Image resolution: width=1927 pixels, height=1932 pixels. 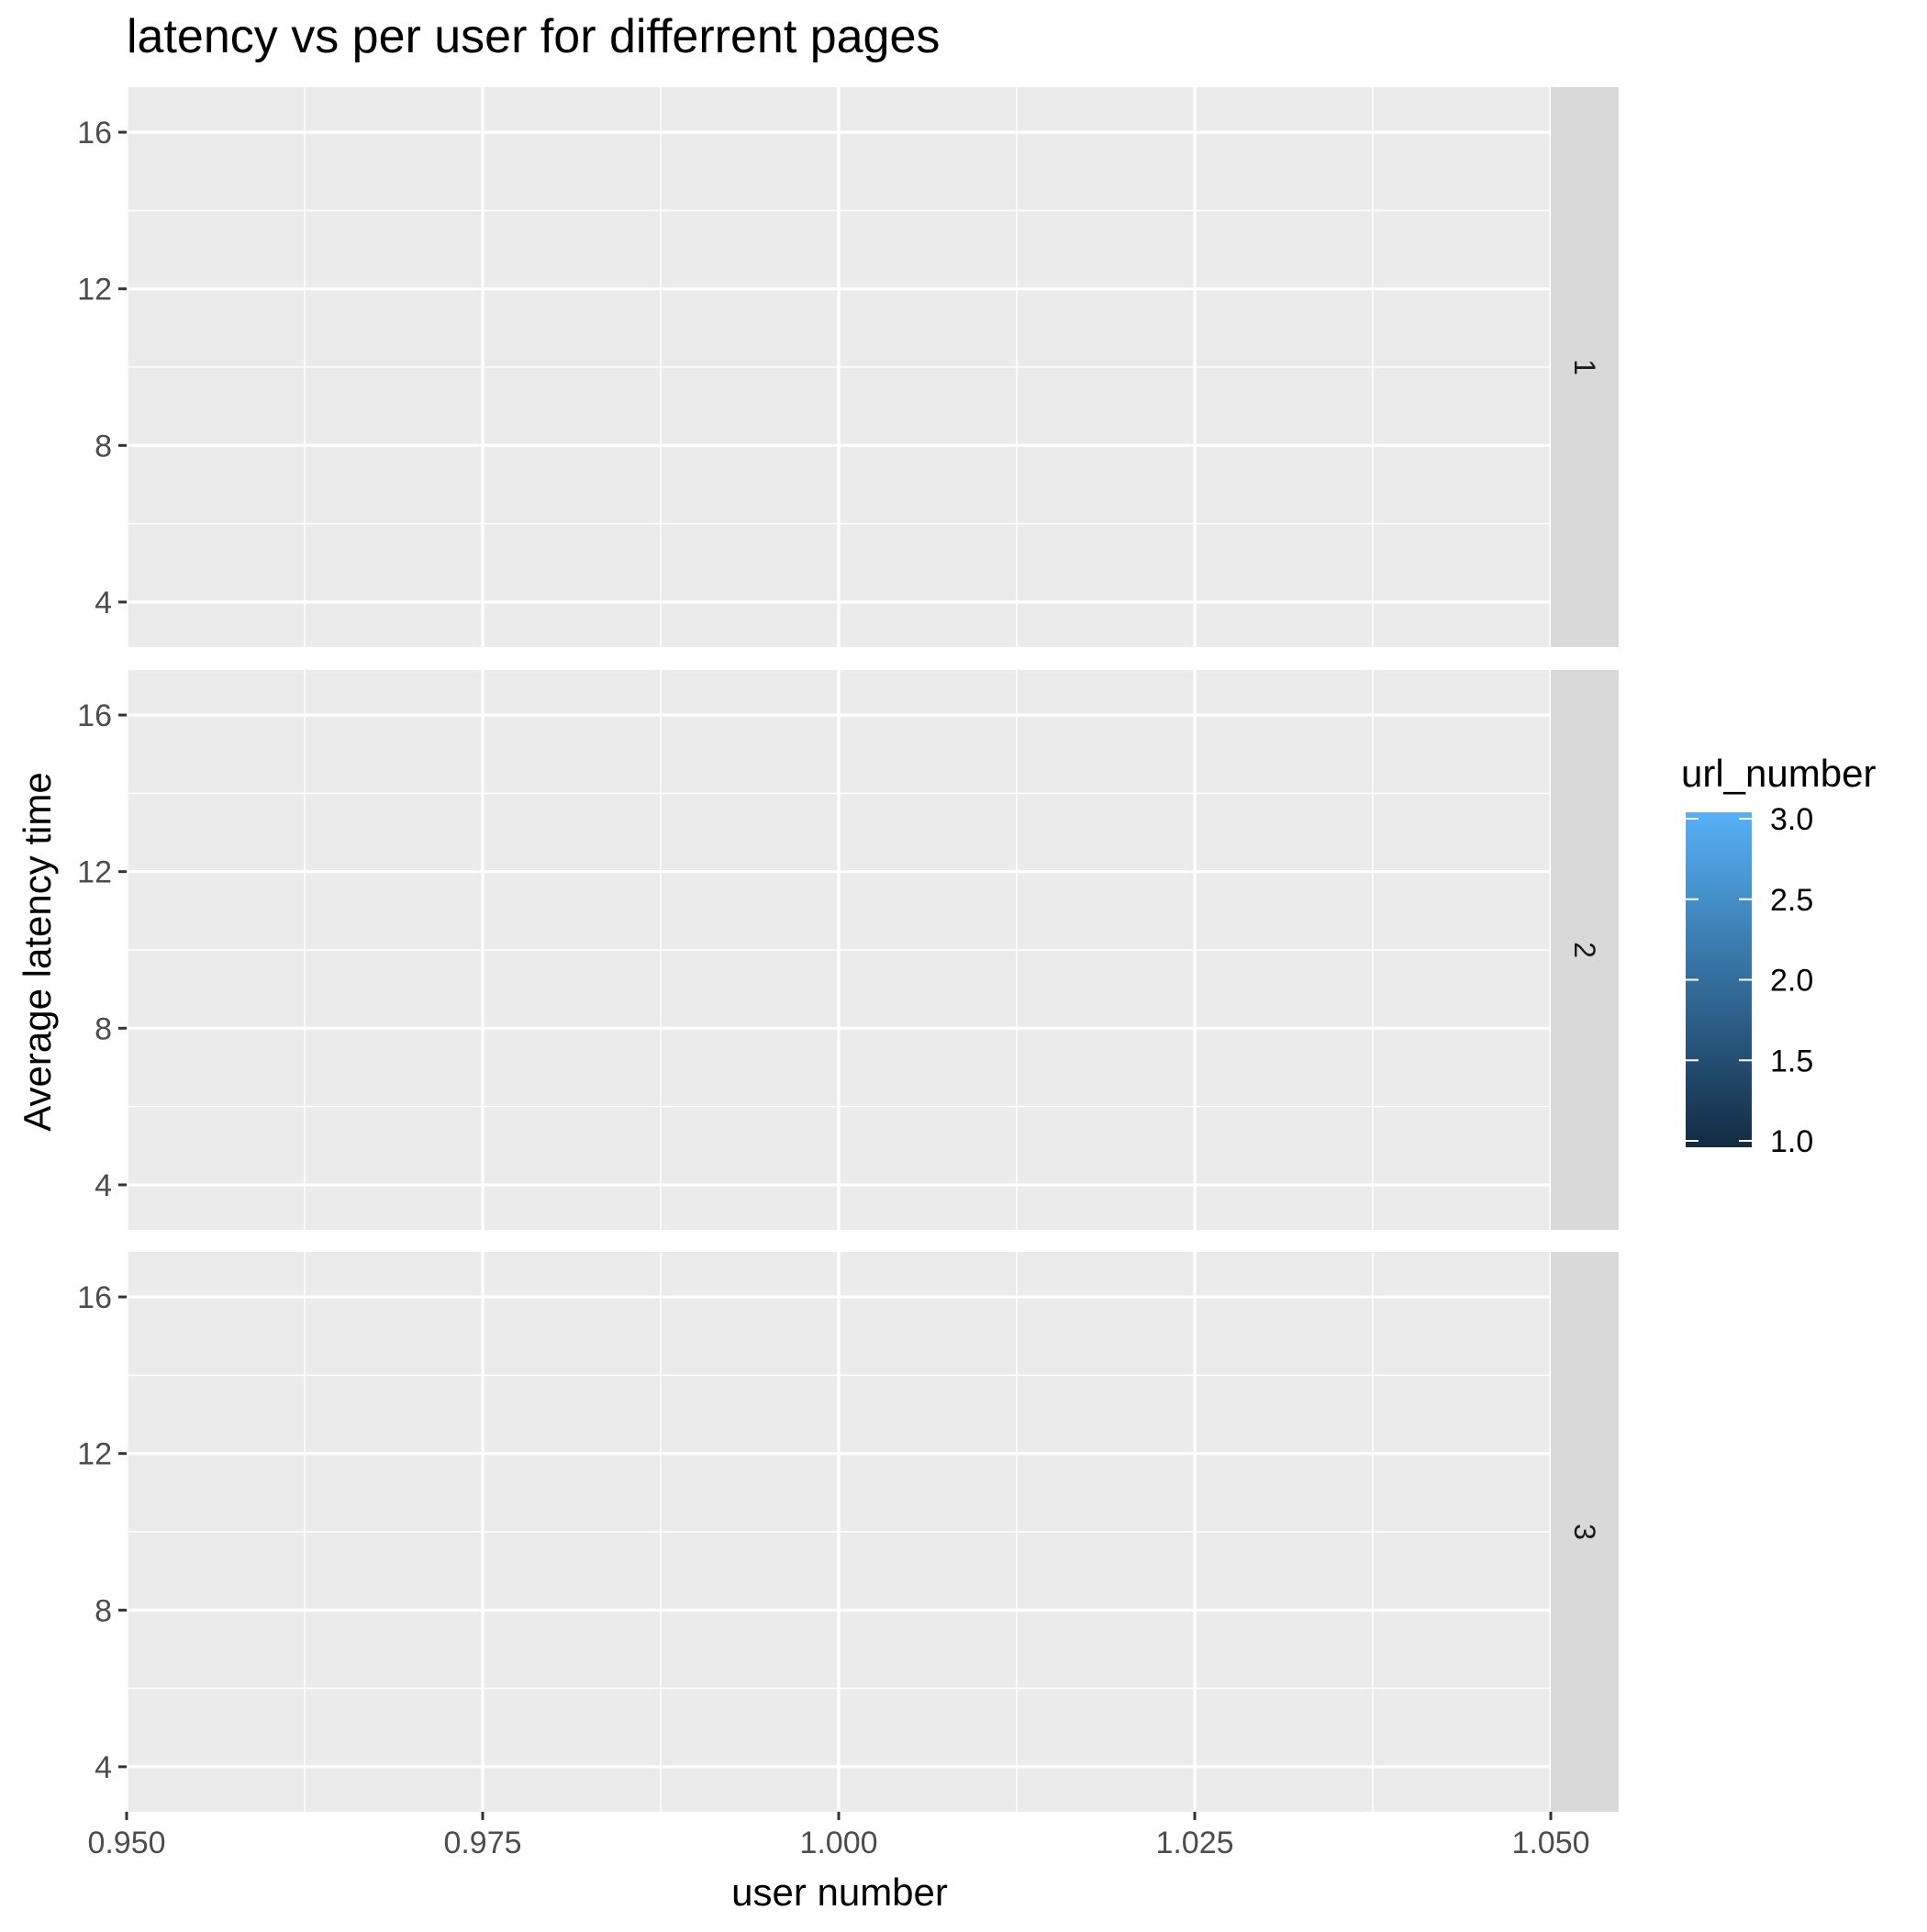 What do you see at coordinates (1791, 900) in the screenshot?
I see `colorbar-label: 2.5` at bounding box center [1791, 900].